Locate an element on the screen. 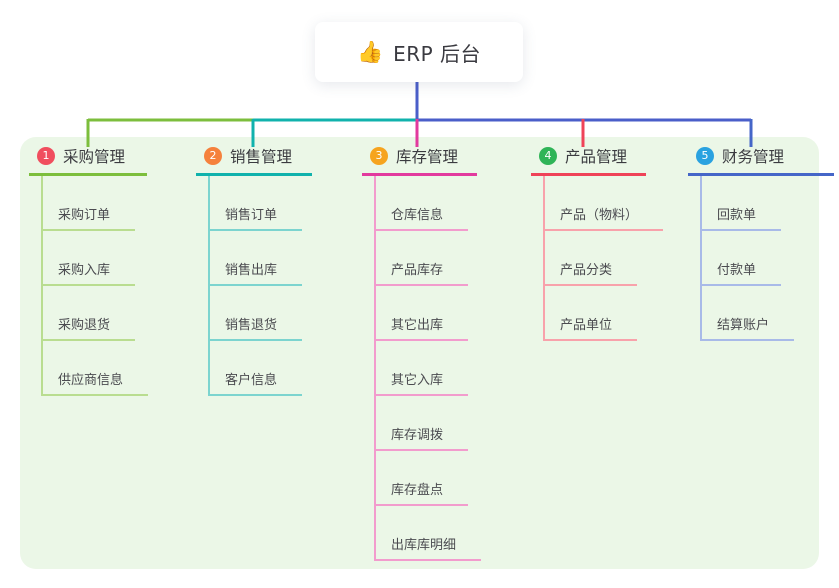 This screenshot has width=839, height=588. child-row: 销售退货 is located at coordinates (254, 313).